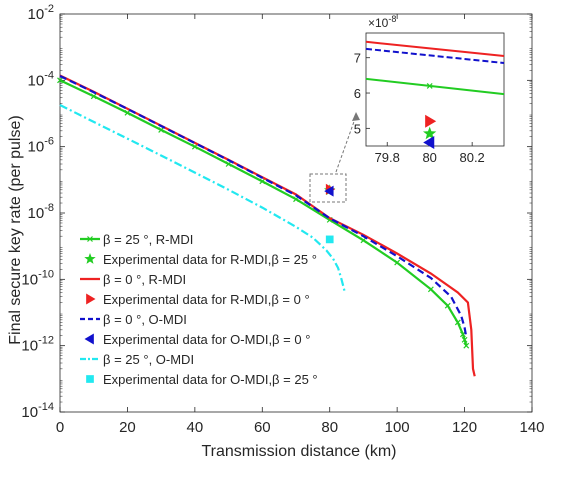 The height and width of the screenshot is (482, 582). What do you see at coordinates (37, 411) in the screenshot?
I see `y-tick-label: 10⁻¹⁴` at bounding box center [37, 411].